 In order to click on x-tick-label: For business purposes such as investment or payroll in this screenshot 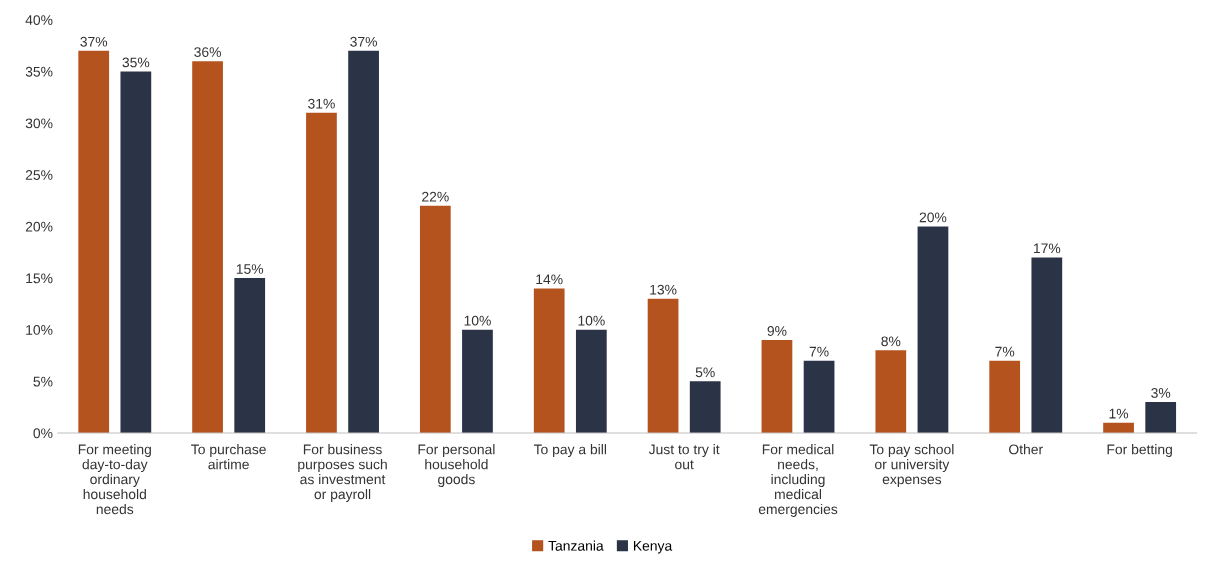, I will do `click(342, 473)`.